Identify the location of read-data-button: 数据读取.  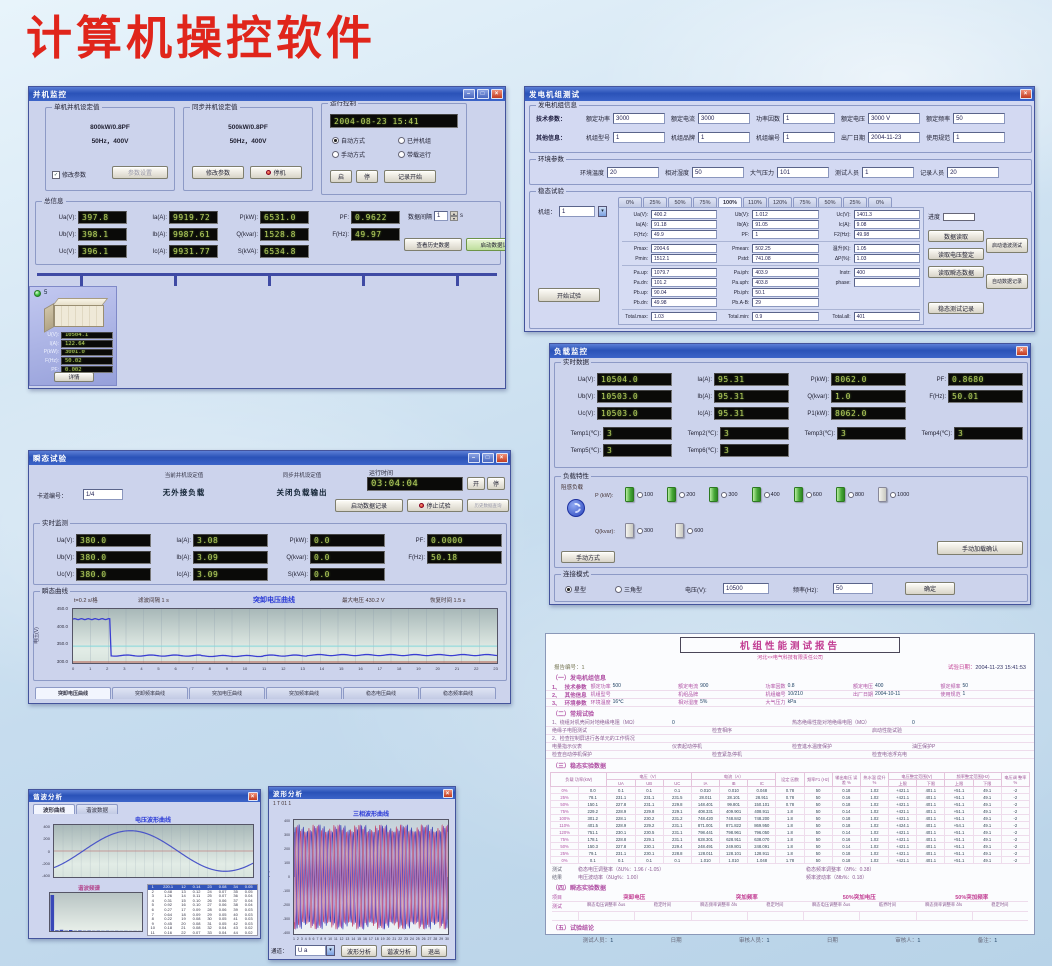
(956, 236).